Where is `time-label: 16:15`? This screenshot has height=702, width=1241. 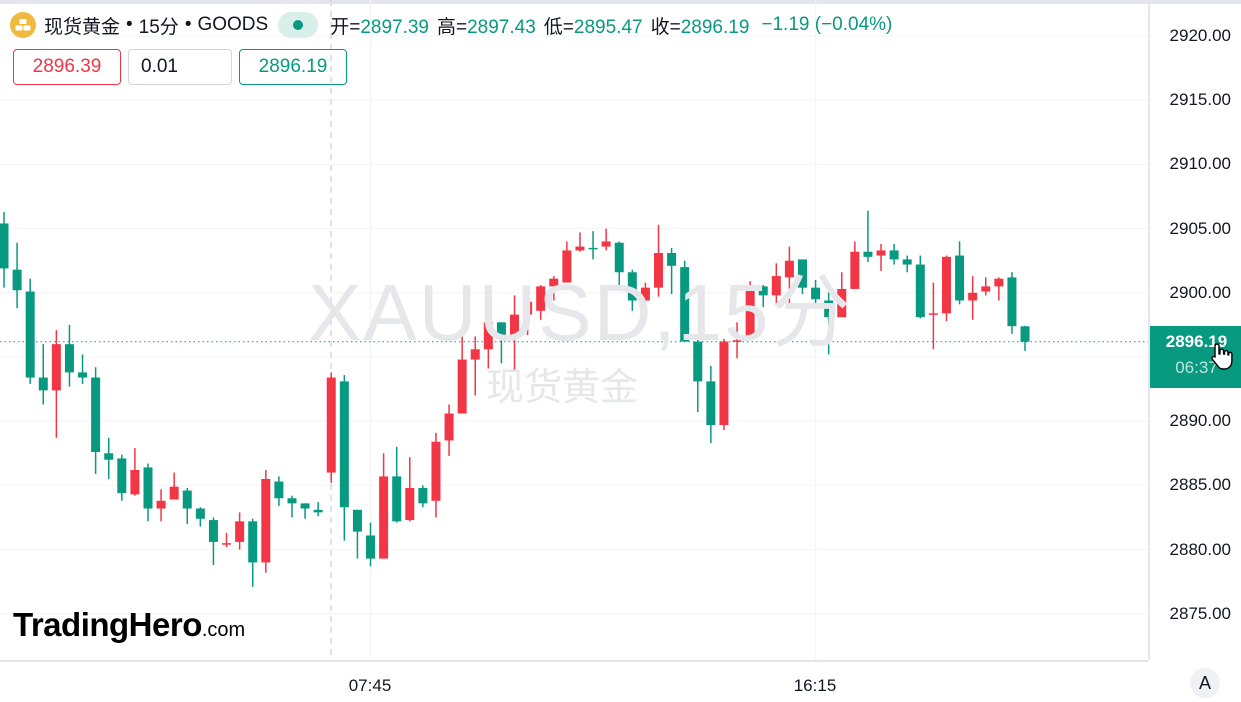 time-label: 16:15 is located at coordinates (815, 685).